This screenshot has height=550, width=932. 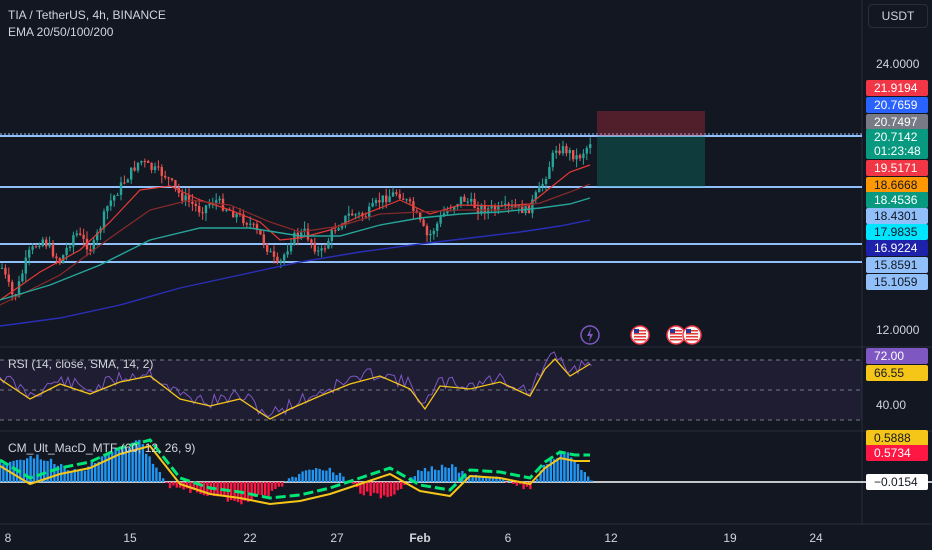 I want to click on time-tick-label: 19, so click(x=730, y=538).